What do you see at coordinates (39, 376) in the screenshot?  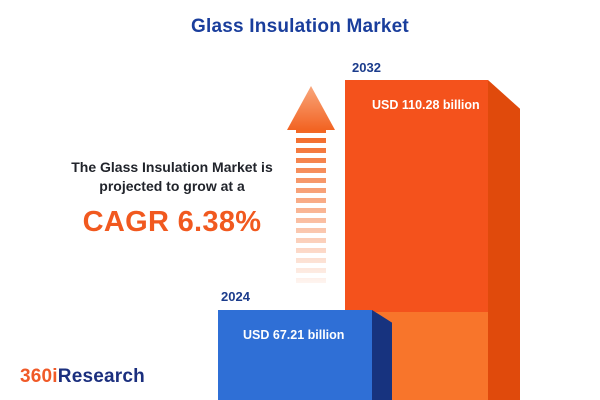 I see `brand-logo-prefix: 360i` at bounding box center [39, 376].